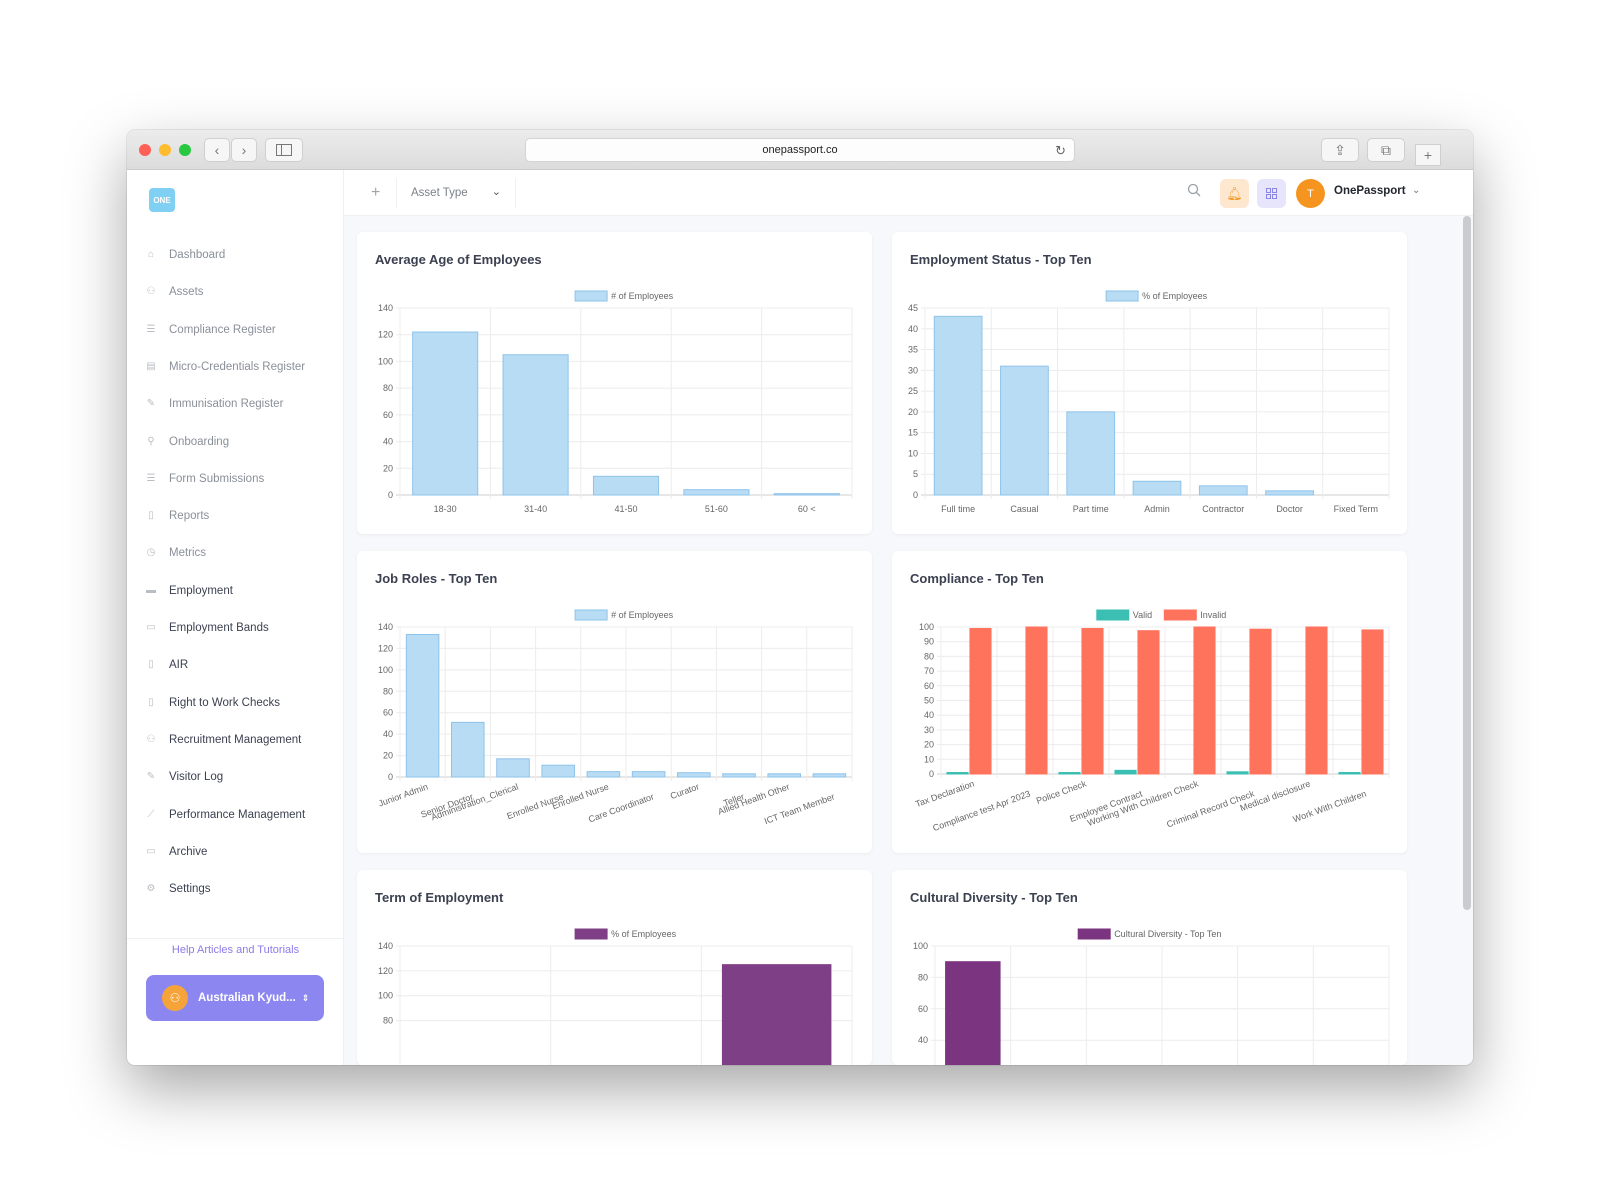 This screenshot has width=1600, height=1200. Describe the element at coordinates (1091, 509) in the screenshot. I see `x-tick-label: Part time` at that location.